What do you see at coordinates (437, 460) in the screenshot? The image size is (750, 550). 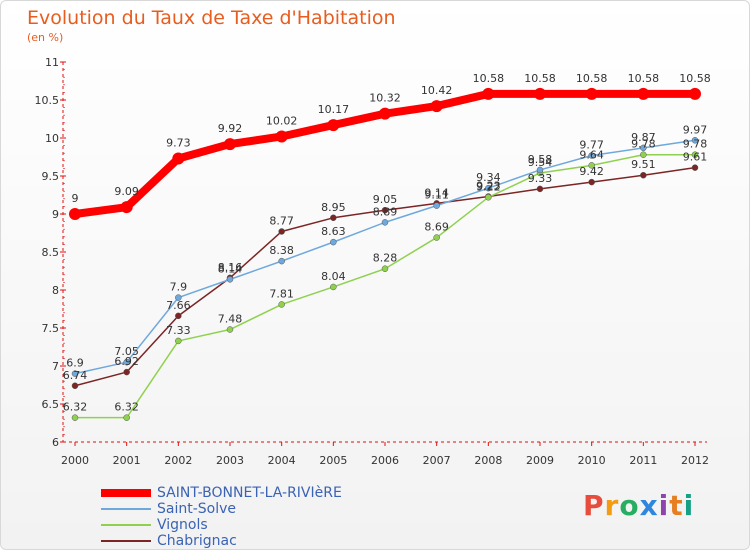 I see `x-tick-label: 2007` at bounding box center [437, 460].